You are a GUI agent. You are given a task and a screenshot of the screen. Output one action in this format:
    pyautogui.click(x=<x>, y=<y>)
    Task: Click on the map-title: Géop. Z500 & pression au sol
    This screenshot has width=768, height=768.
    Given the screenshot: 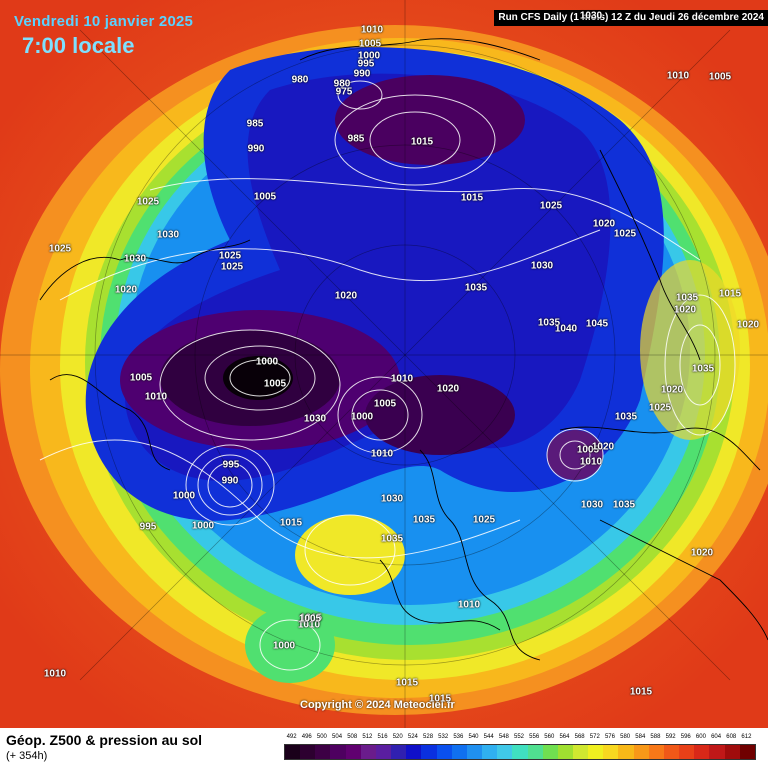 What is the action you would take?
    pyautogui.click(x=104, y=740)
    